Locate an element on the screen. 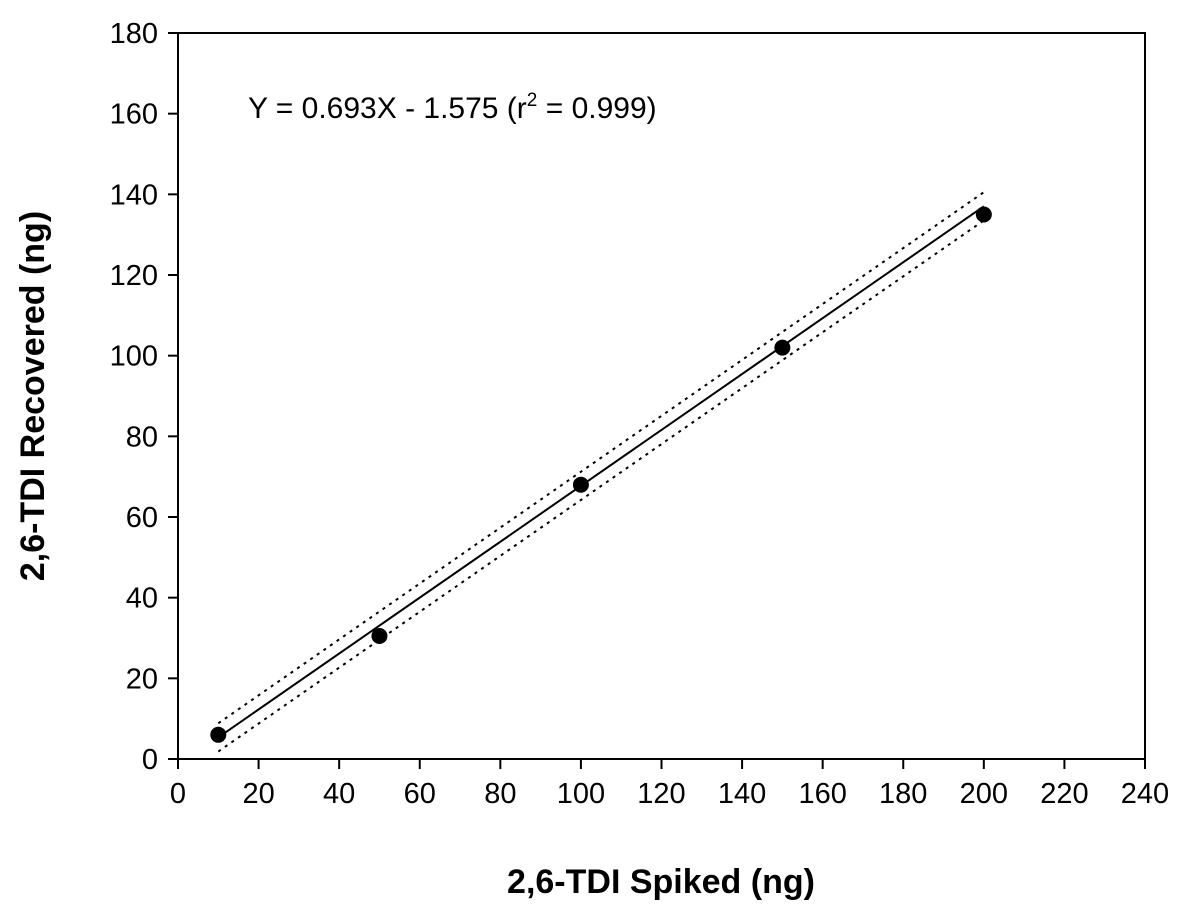  y-tick-label: 40 is located at coordinates (142, 599).